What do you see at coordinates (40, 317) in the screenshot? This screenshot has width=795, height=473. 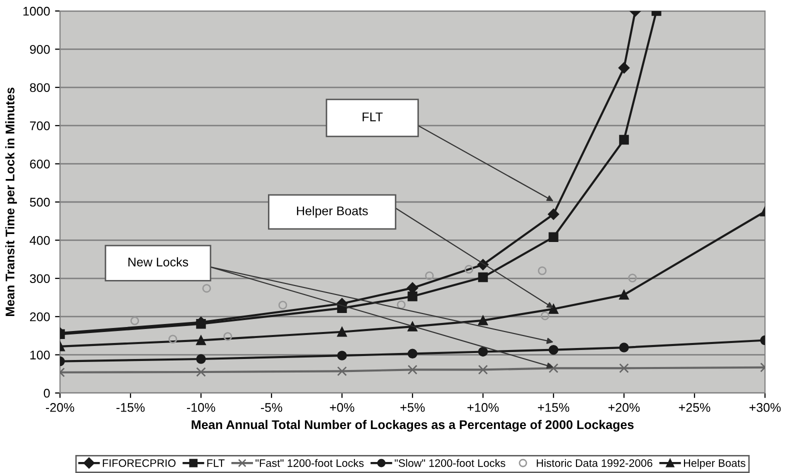 I see `y-tick-label: 200` at bounding box center [40, 317].